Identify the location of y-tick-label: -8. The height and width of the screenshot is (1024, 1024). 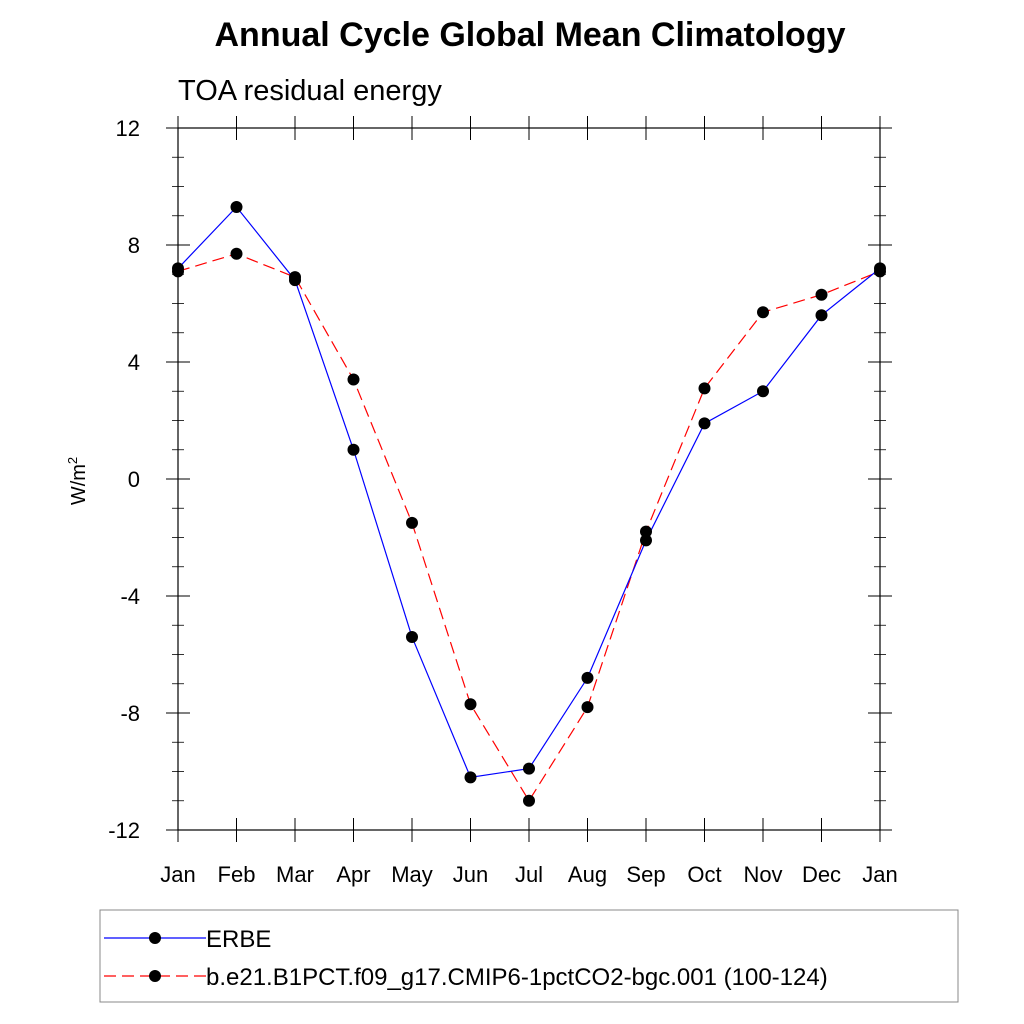
(130, 713).